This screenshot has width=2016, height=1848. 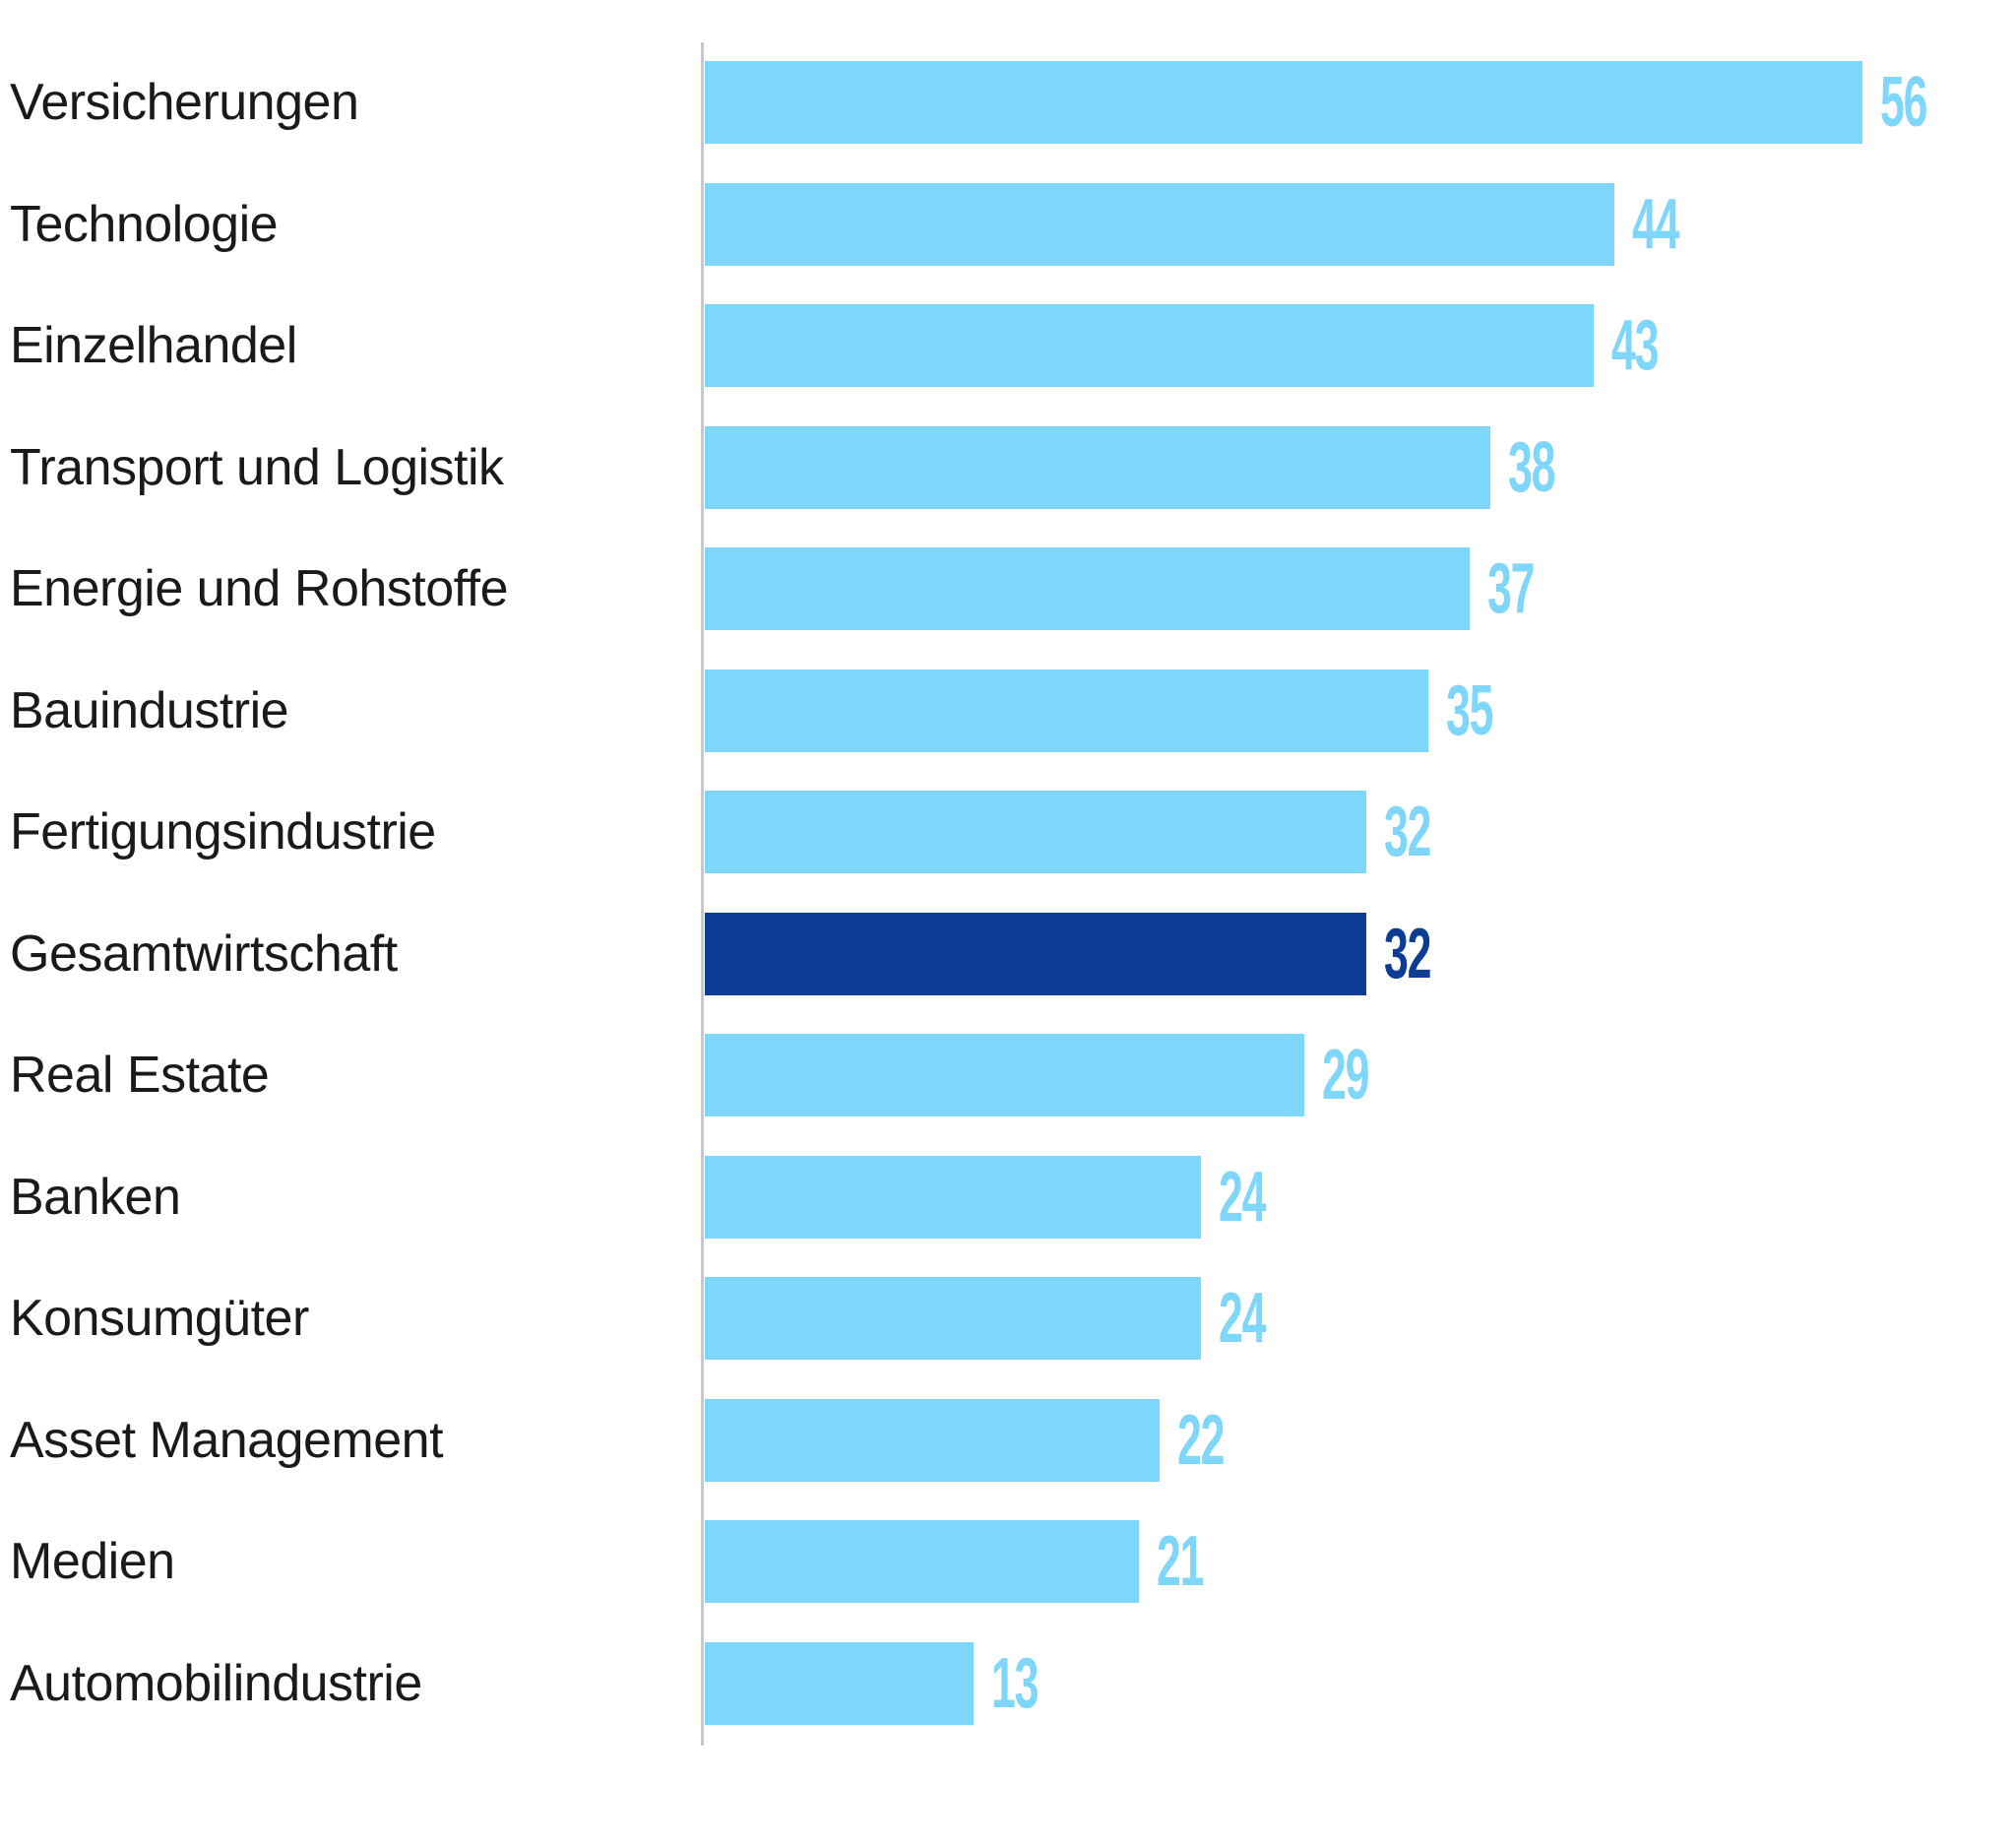 I want to click on category-label: Banken, so click(x=95, y=1197).